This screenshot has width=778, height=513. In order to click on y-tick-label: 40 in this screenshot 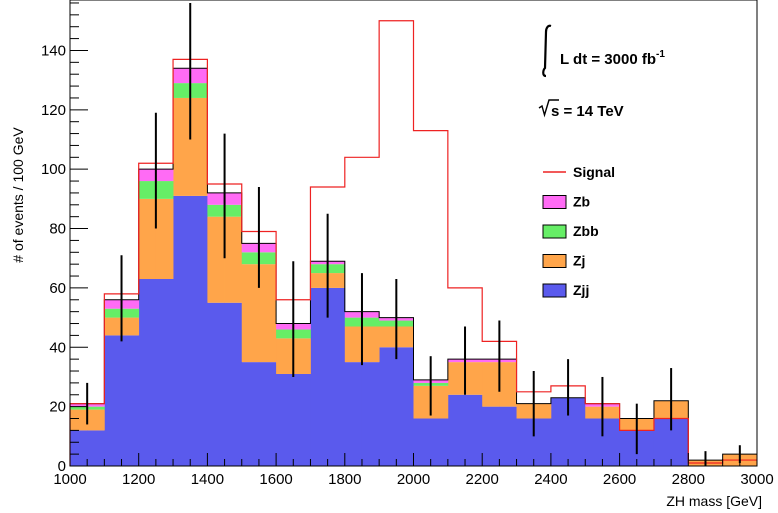, I will do `click(57, 347)`.